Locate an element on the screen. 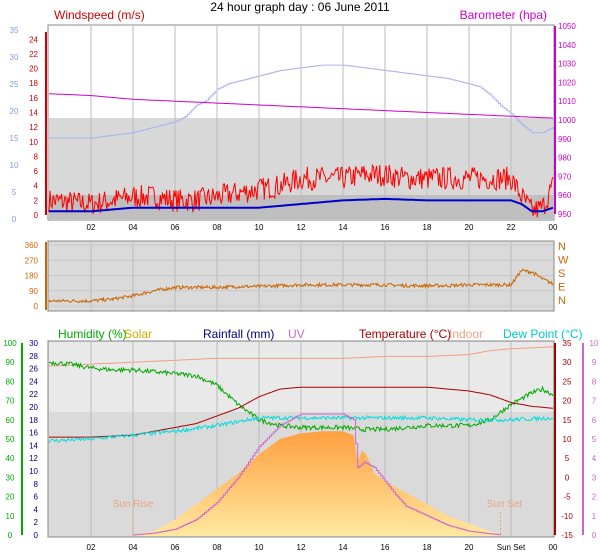 This screenshot has width=600, height=555. humidity-y-tick: 90 is located at coordinates (10, 362).